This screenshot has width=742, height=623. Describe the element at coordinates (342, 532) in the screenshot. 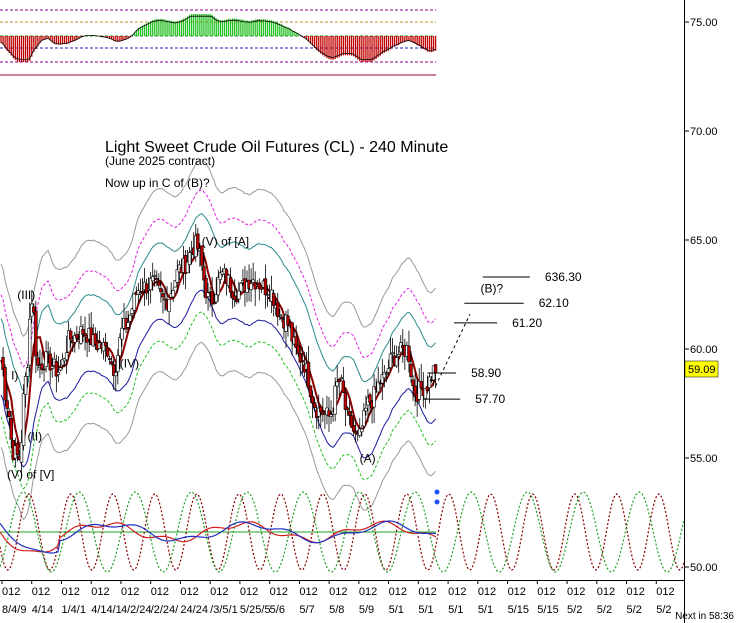

I see `cycle-wave-fast` at that location.